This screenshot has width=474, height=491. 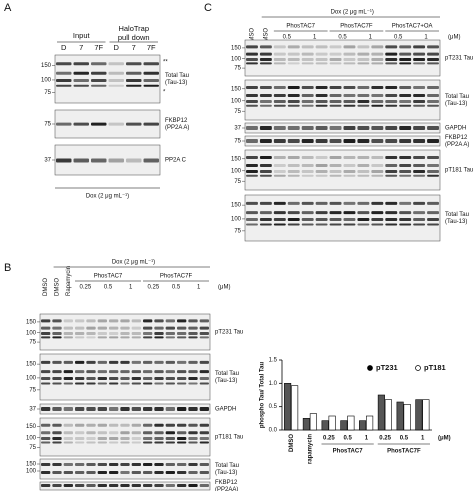 What do you see at coordinates (227, 374) in the screenshot?
I see `blot-label: Total Tau` at bounding box center [227, 374].